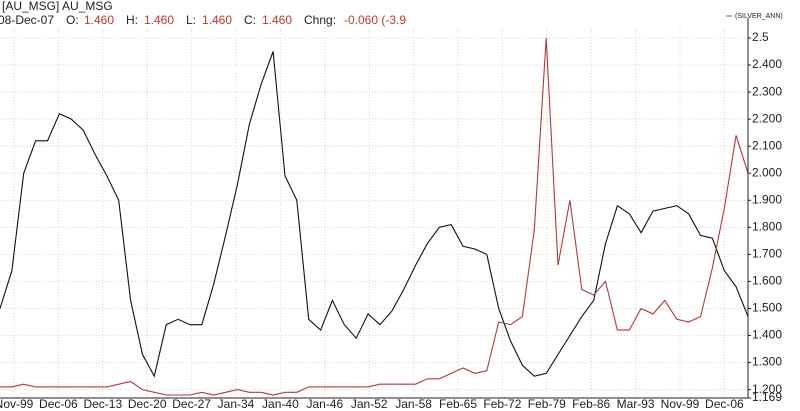 The image size is (800, 411). I want to click on low-label: L:, so click(191, 20).